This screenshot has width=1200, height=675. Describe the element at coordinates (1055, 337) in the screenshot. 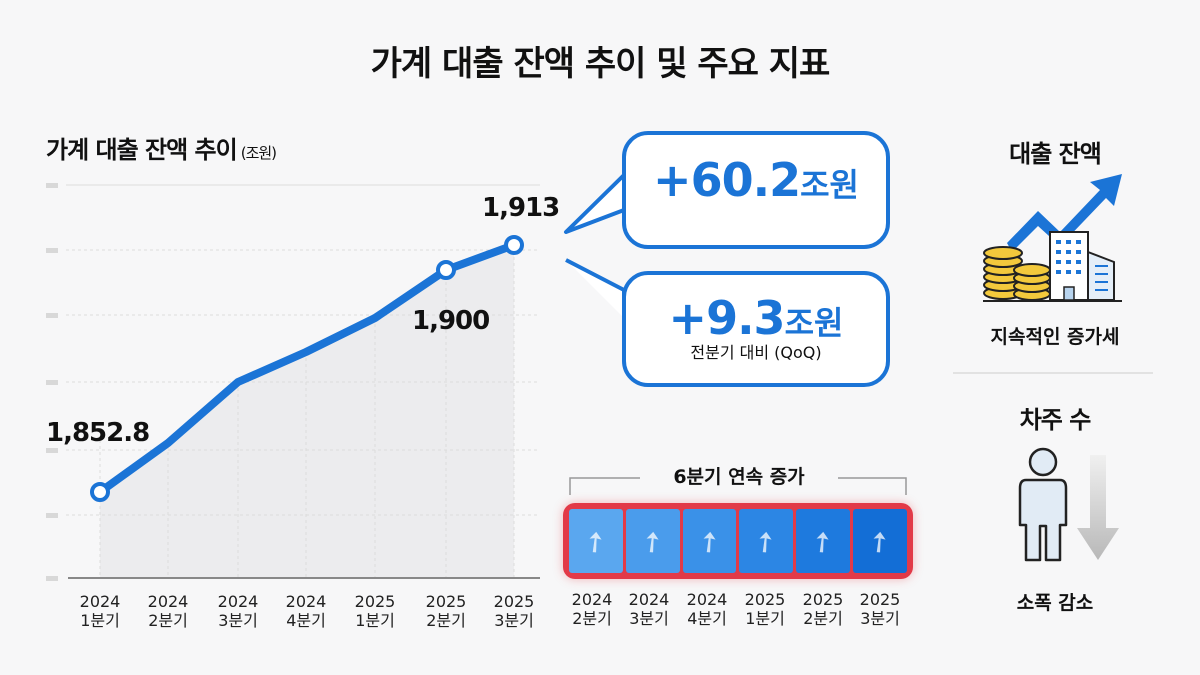

I see `loan-balance-caption: 지속적인 증가세` at that location.